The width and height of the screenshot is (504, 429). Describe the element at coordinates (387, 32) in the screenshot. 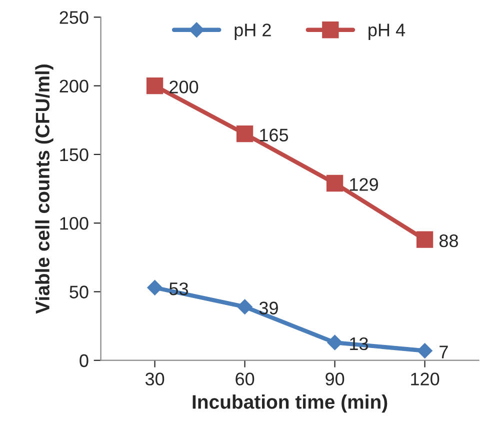

I see `legend-label: pH 4` at that location.